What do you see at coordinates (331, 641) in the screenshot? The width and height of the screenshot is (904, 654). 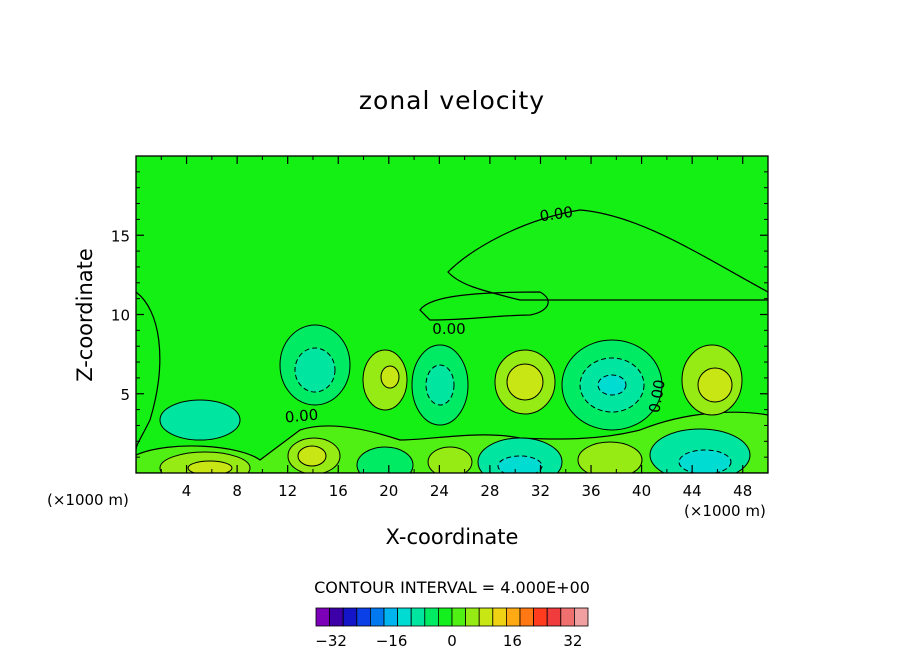 I see `colorbar-tick-label: −32` at bounding box center [331, 641].